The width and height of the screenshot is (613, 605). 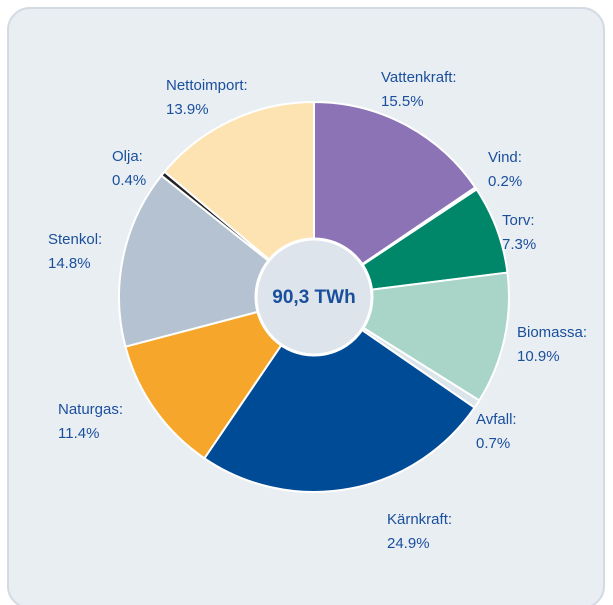 What do you see at coordinates (129, 180) in the screenshot?
I see `value-label: 0.4%` at bounding box center [129, 180].